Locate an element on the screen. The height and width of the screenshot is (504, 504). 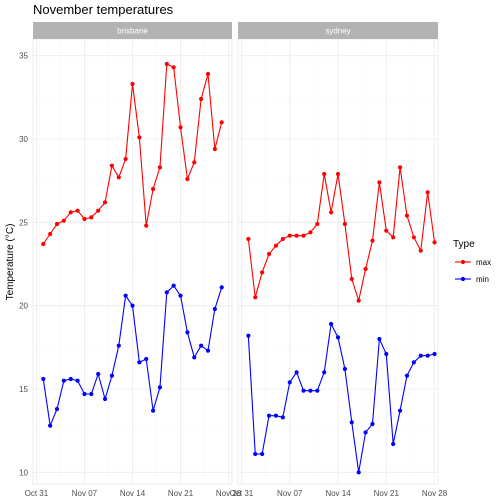
facet-strip-label: sydney is located at coordinates (337, 31).